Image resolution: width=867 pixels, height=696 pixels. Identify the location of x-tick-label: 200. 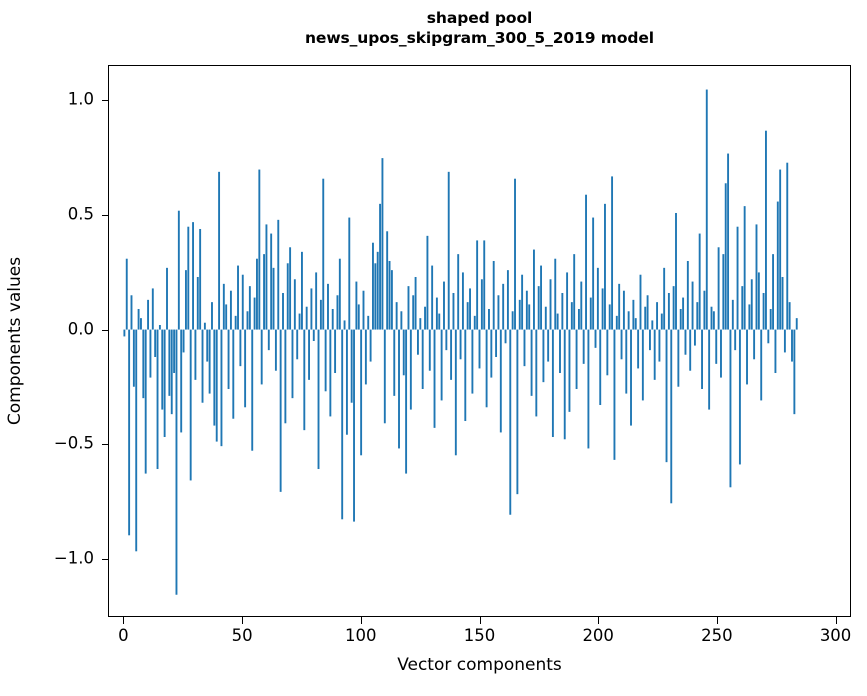
(598, 635).